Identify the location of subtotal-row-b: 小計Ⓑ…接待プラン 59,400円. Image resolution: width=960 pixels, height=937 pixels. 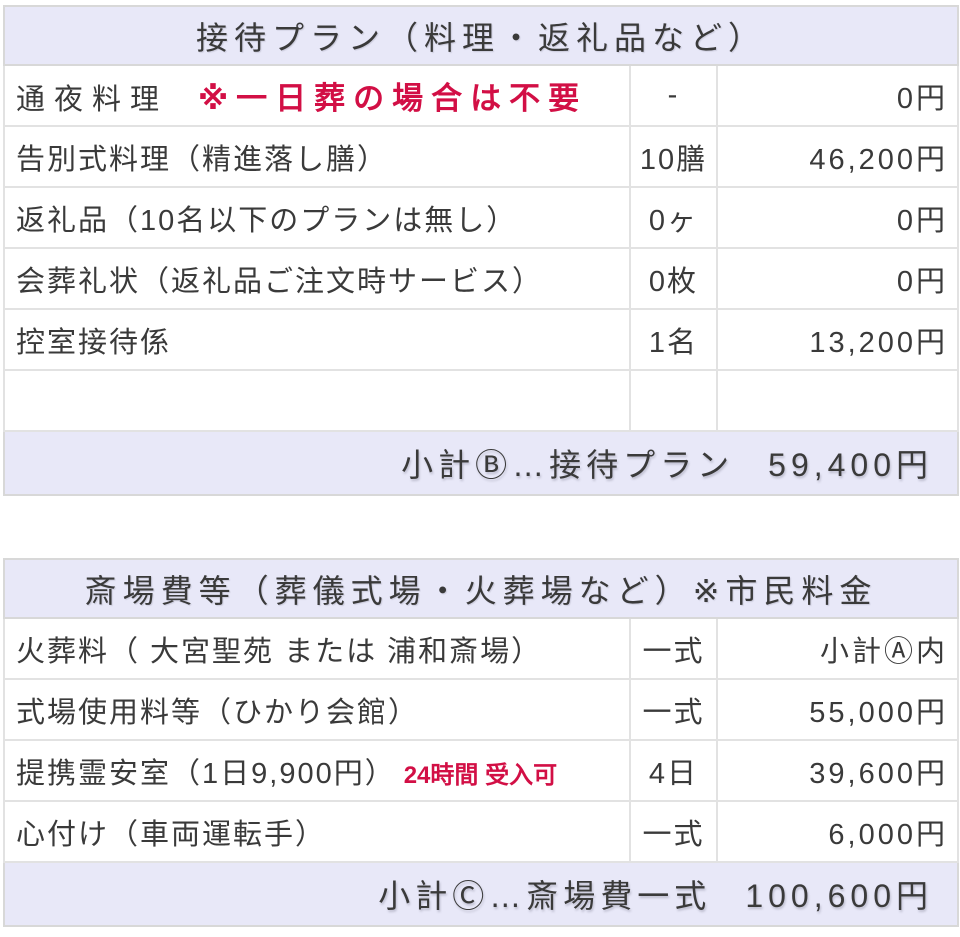
(481, 463).